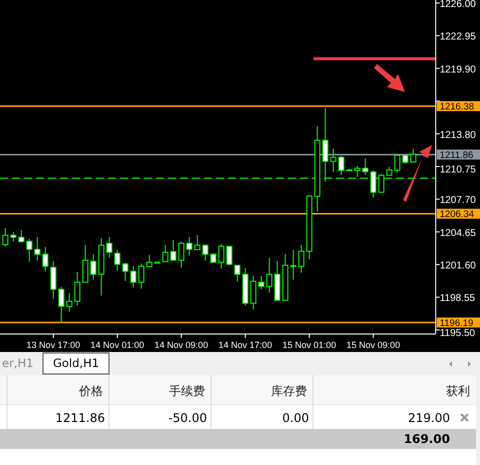 The height and width of the screenshot is (465, 480). I want to click on y-tick-label: 1207.70, so click(458, 200).